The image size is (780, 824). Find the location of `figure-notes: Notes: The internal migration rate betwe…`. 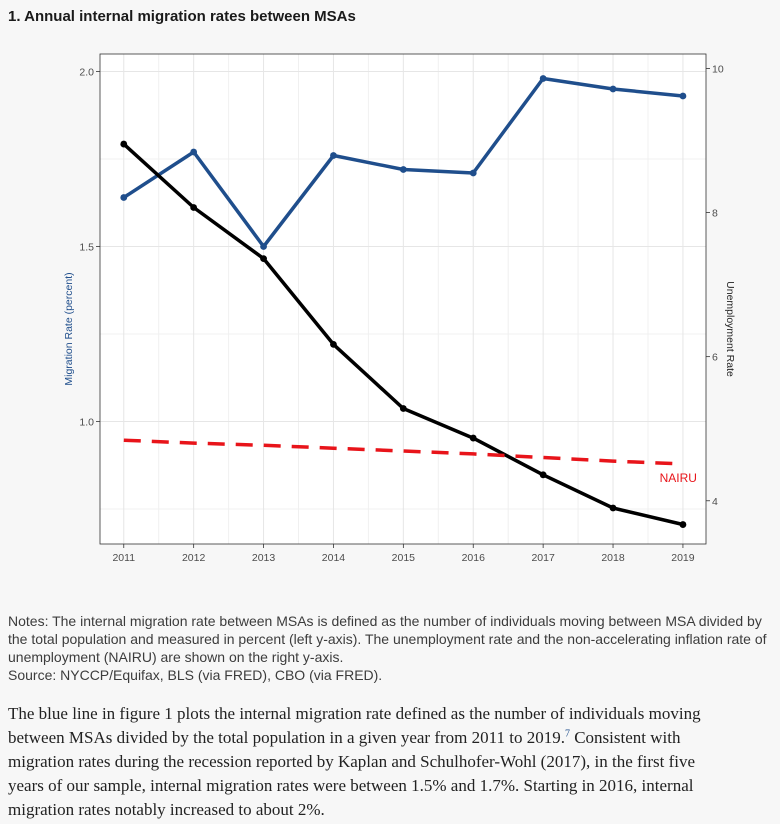

figure-notes: Notes: The internal migration rate betwe… is located at coordinates (394, 648).